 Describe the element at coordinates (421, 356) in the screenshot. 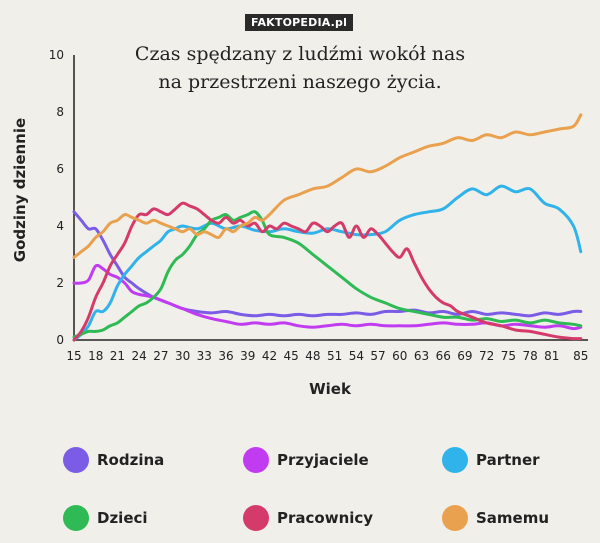

I see `x-tick-label: 63` at that location.